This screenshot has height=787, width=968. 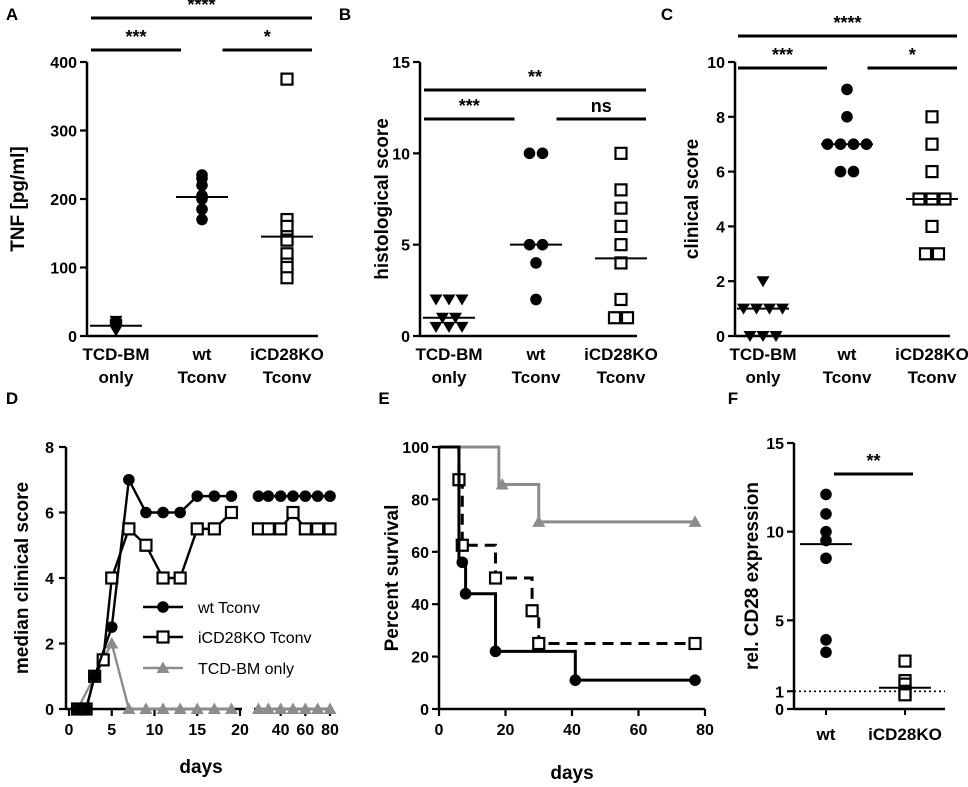 I want to click on significance-label: *, so click(x=912, y=55).